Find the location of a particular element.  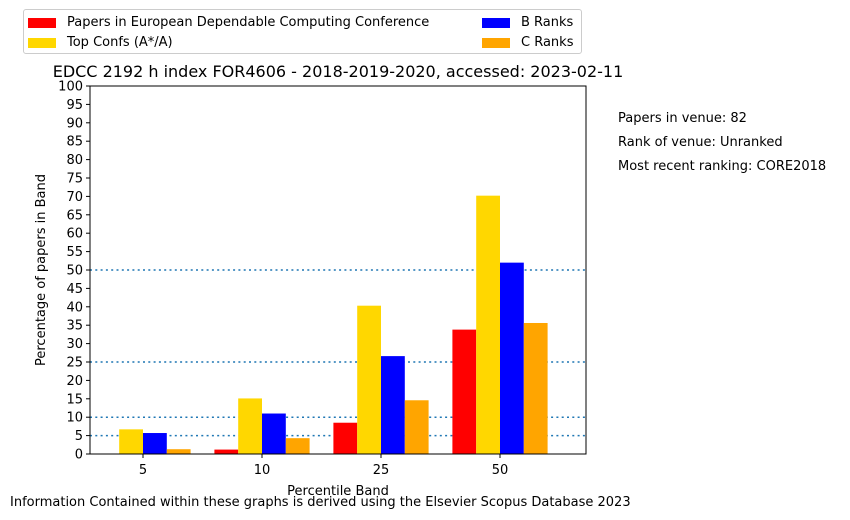

legend-label-c-ranks: C Ranks is located at coordinates (547, 42).